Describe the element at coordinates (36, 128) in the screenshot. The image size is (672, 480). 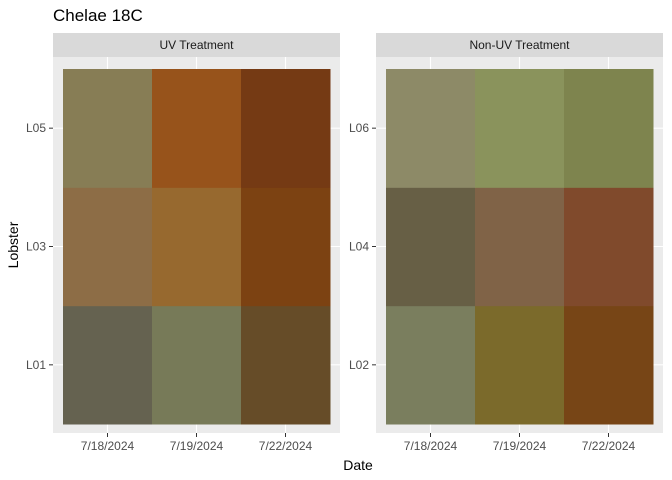
I see `y-tick-label: L05` at that location.